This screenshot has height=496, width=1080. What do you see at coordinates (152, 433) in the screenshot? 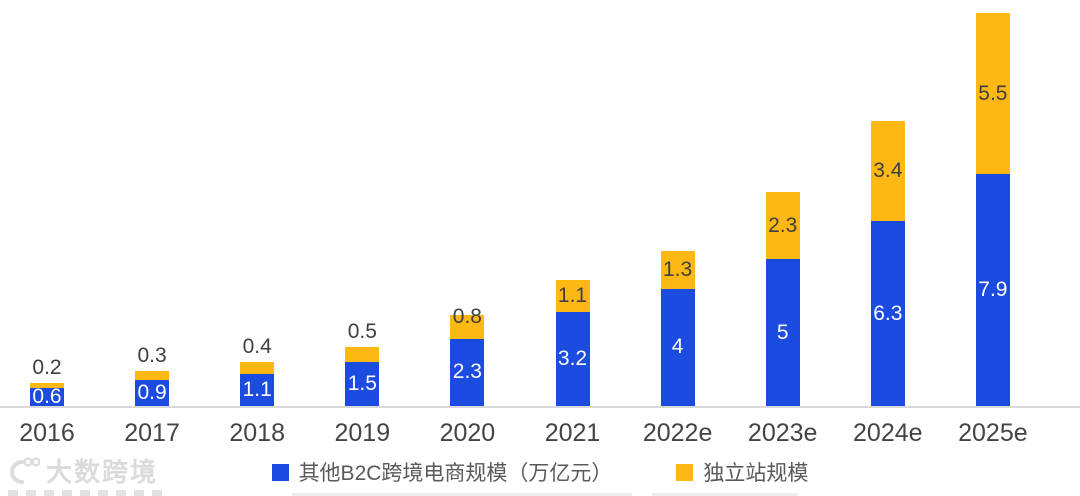
I see `x-tick-label: 2017` at bounding box center [152, 433].